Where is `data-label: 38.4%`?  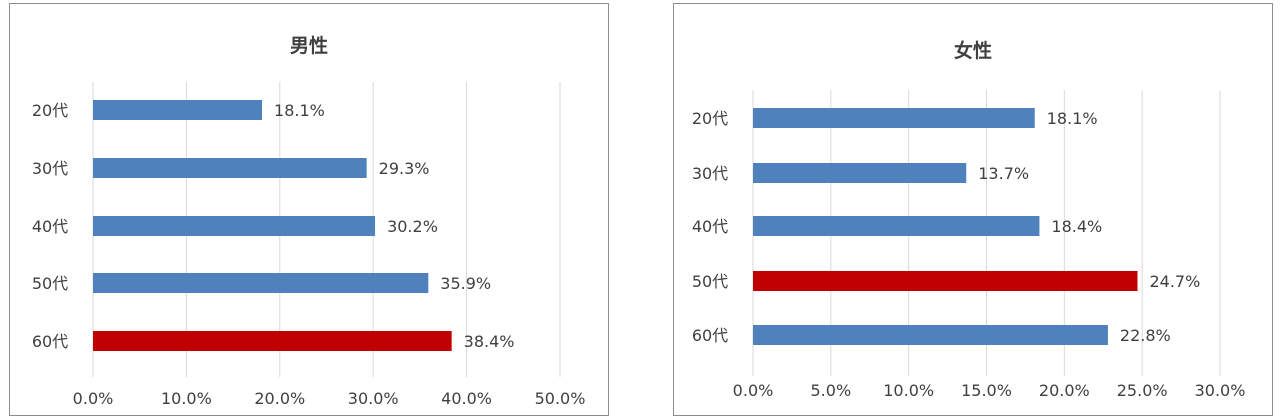 data-label: 38.4% is located at coordinates (489, 341).